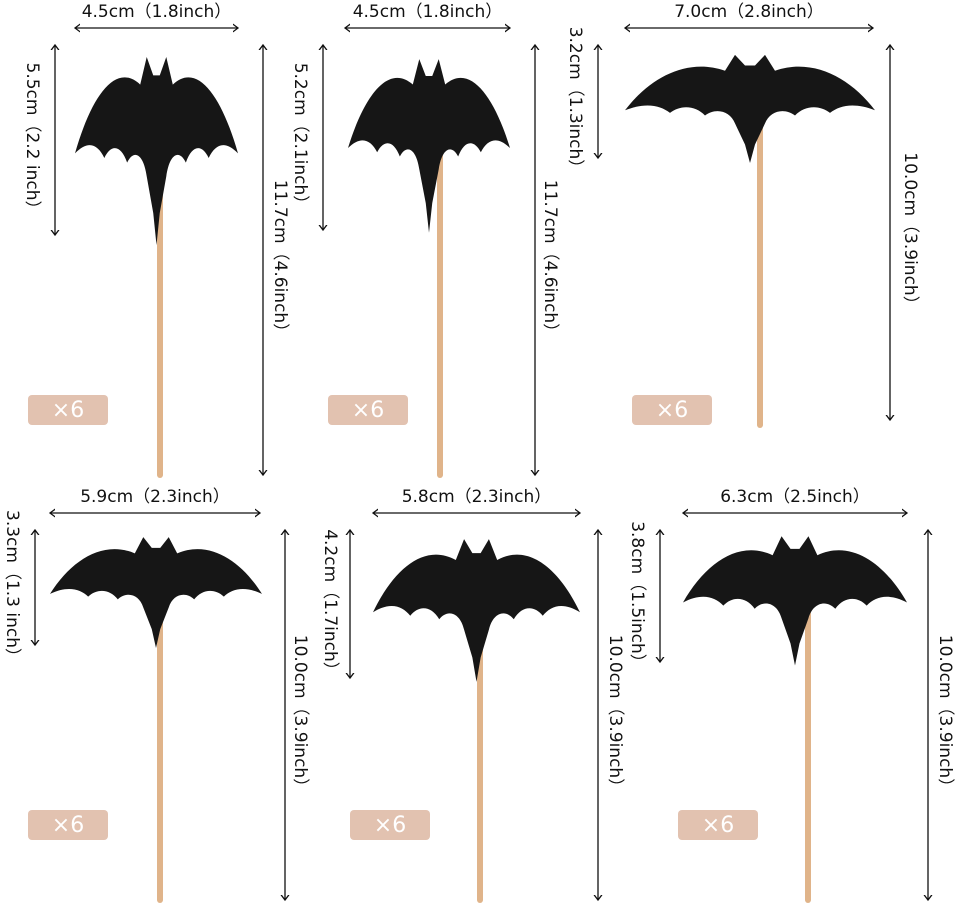 Image resolution: width=960 pixels, height=907 pixels. Describe the element at coordinates (155, 497) in the screenshot. I see `width-label: 5.9cm（2.3inch）` at that location.